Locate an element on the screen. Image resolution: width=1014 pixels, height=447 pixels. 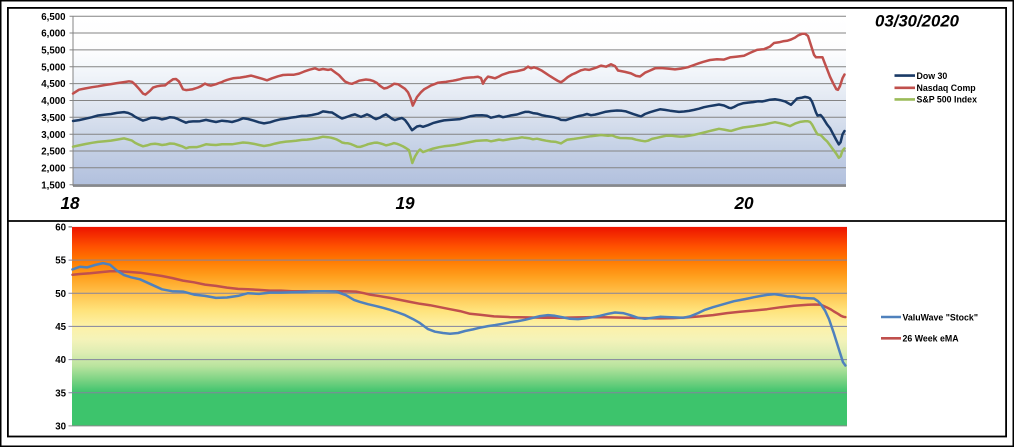
svg-text: 03/30/2020 is located at coordinates (917, 21).